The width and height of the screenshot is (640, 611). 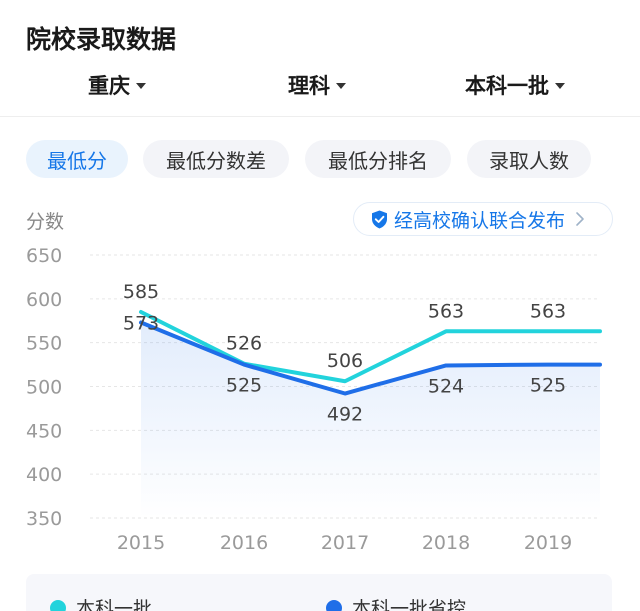 I want to click on divider, so click(x=320, y=116).